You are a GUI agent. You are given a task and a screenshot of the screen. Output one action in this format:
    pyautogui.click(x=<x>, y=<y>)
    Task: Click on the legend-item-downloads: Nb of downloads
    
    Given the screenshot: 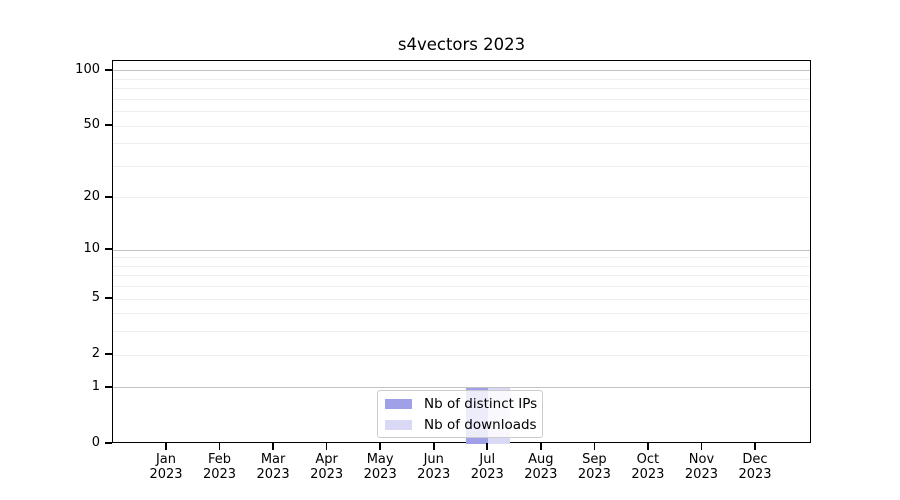 What is the action you would take?
    pyautogui.click(x=460, y=425)
    